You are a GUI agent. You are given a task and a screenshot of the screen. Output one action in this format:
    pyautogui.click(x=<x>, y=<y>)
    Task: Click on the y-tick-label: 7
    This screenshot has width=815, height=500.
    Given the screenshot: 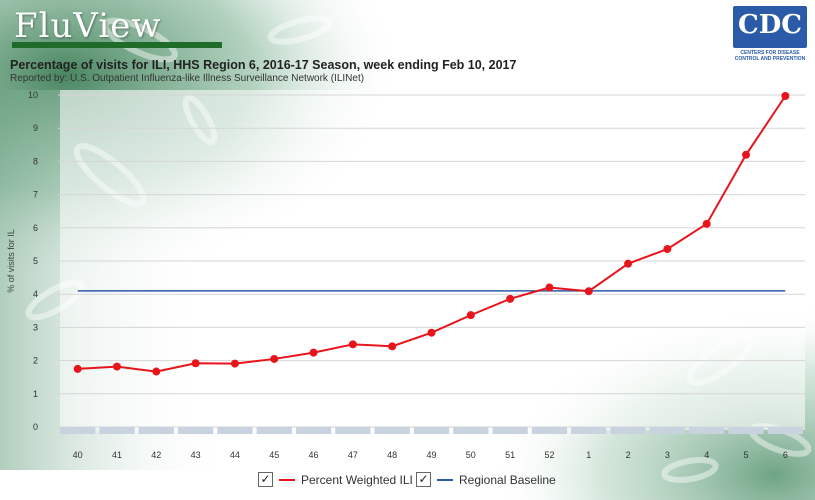 What is the action you would take?
    pyautogui.click(x=35, y=195)
    